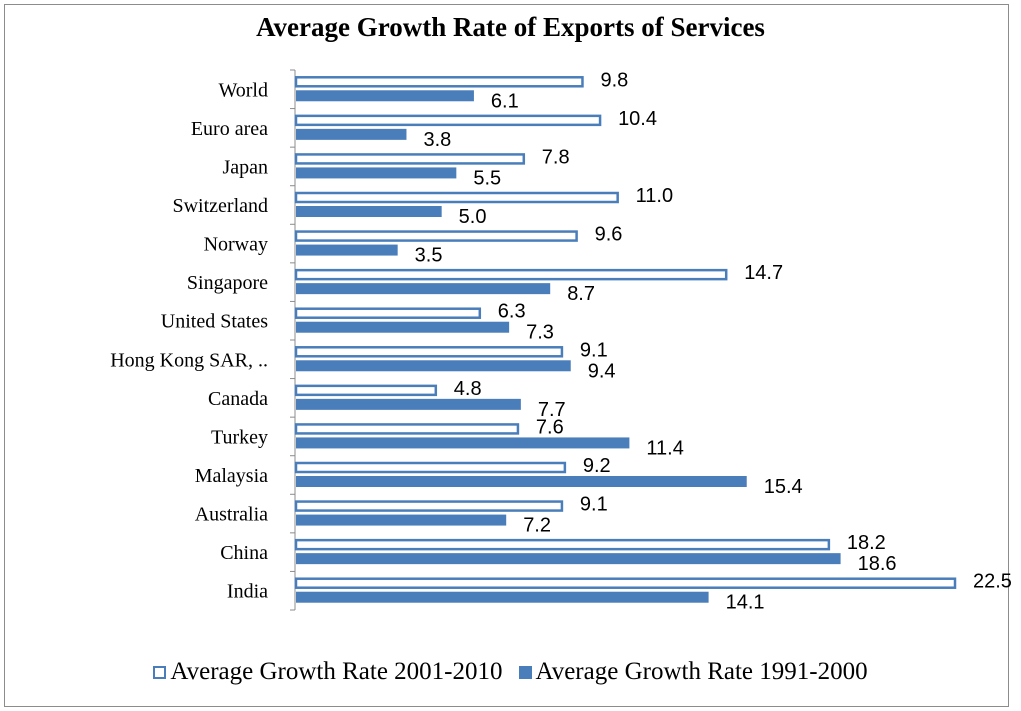 This screenshot has width=1021, height=711. Describe the element at coordinates (637, 119) in the screenshot. I see `data-label-2001-2010: 10.4` at that location.